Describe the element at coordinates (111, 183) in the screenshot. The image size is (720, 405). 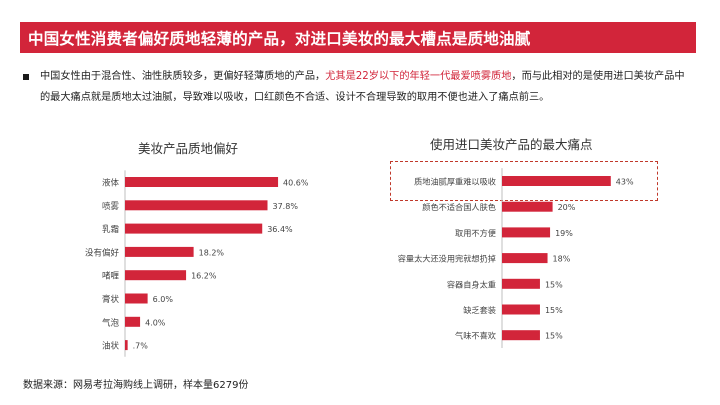
I see `texture-category-label: 液体` at that location.